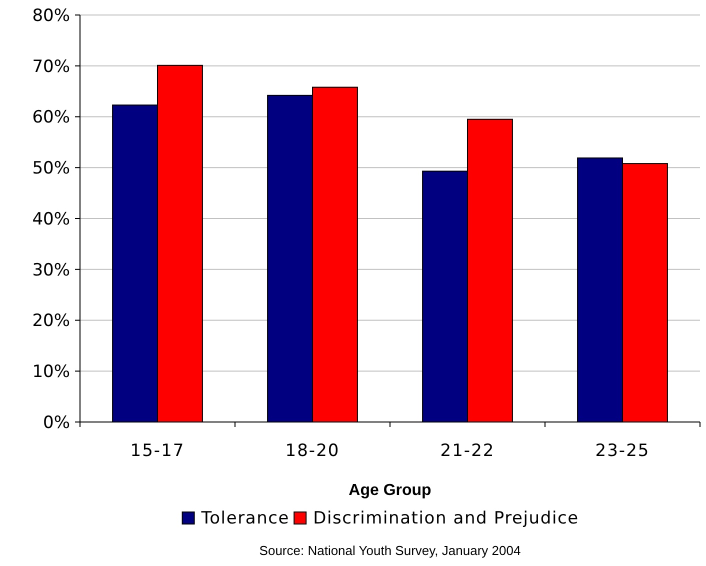 The height and width of the screenshot is (566, 706). Describe the element at coordinates (56, 422) in the screenshot. I see `y-tick-label: 0%` at that location.